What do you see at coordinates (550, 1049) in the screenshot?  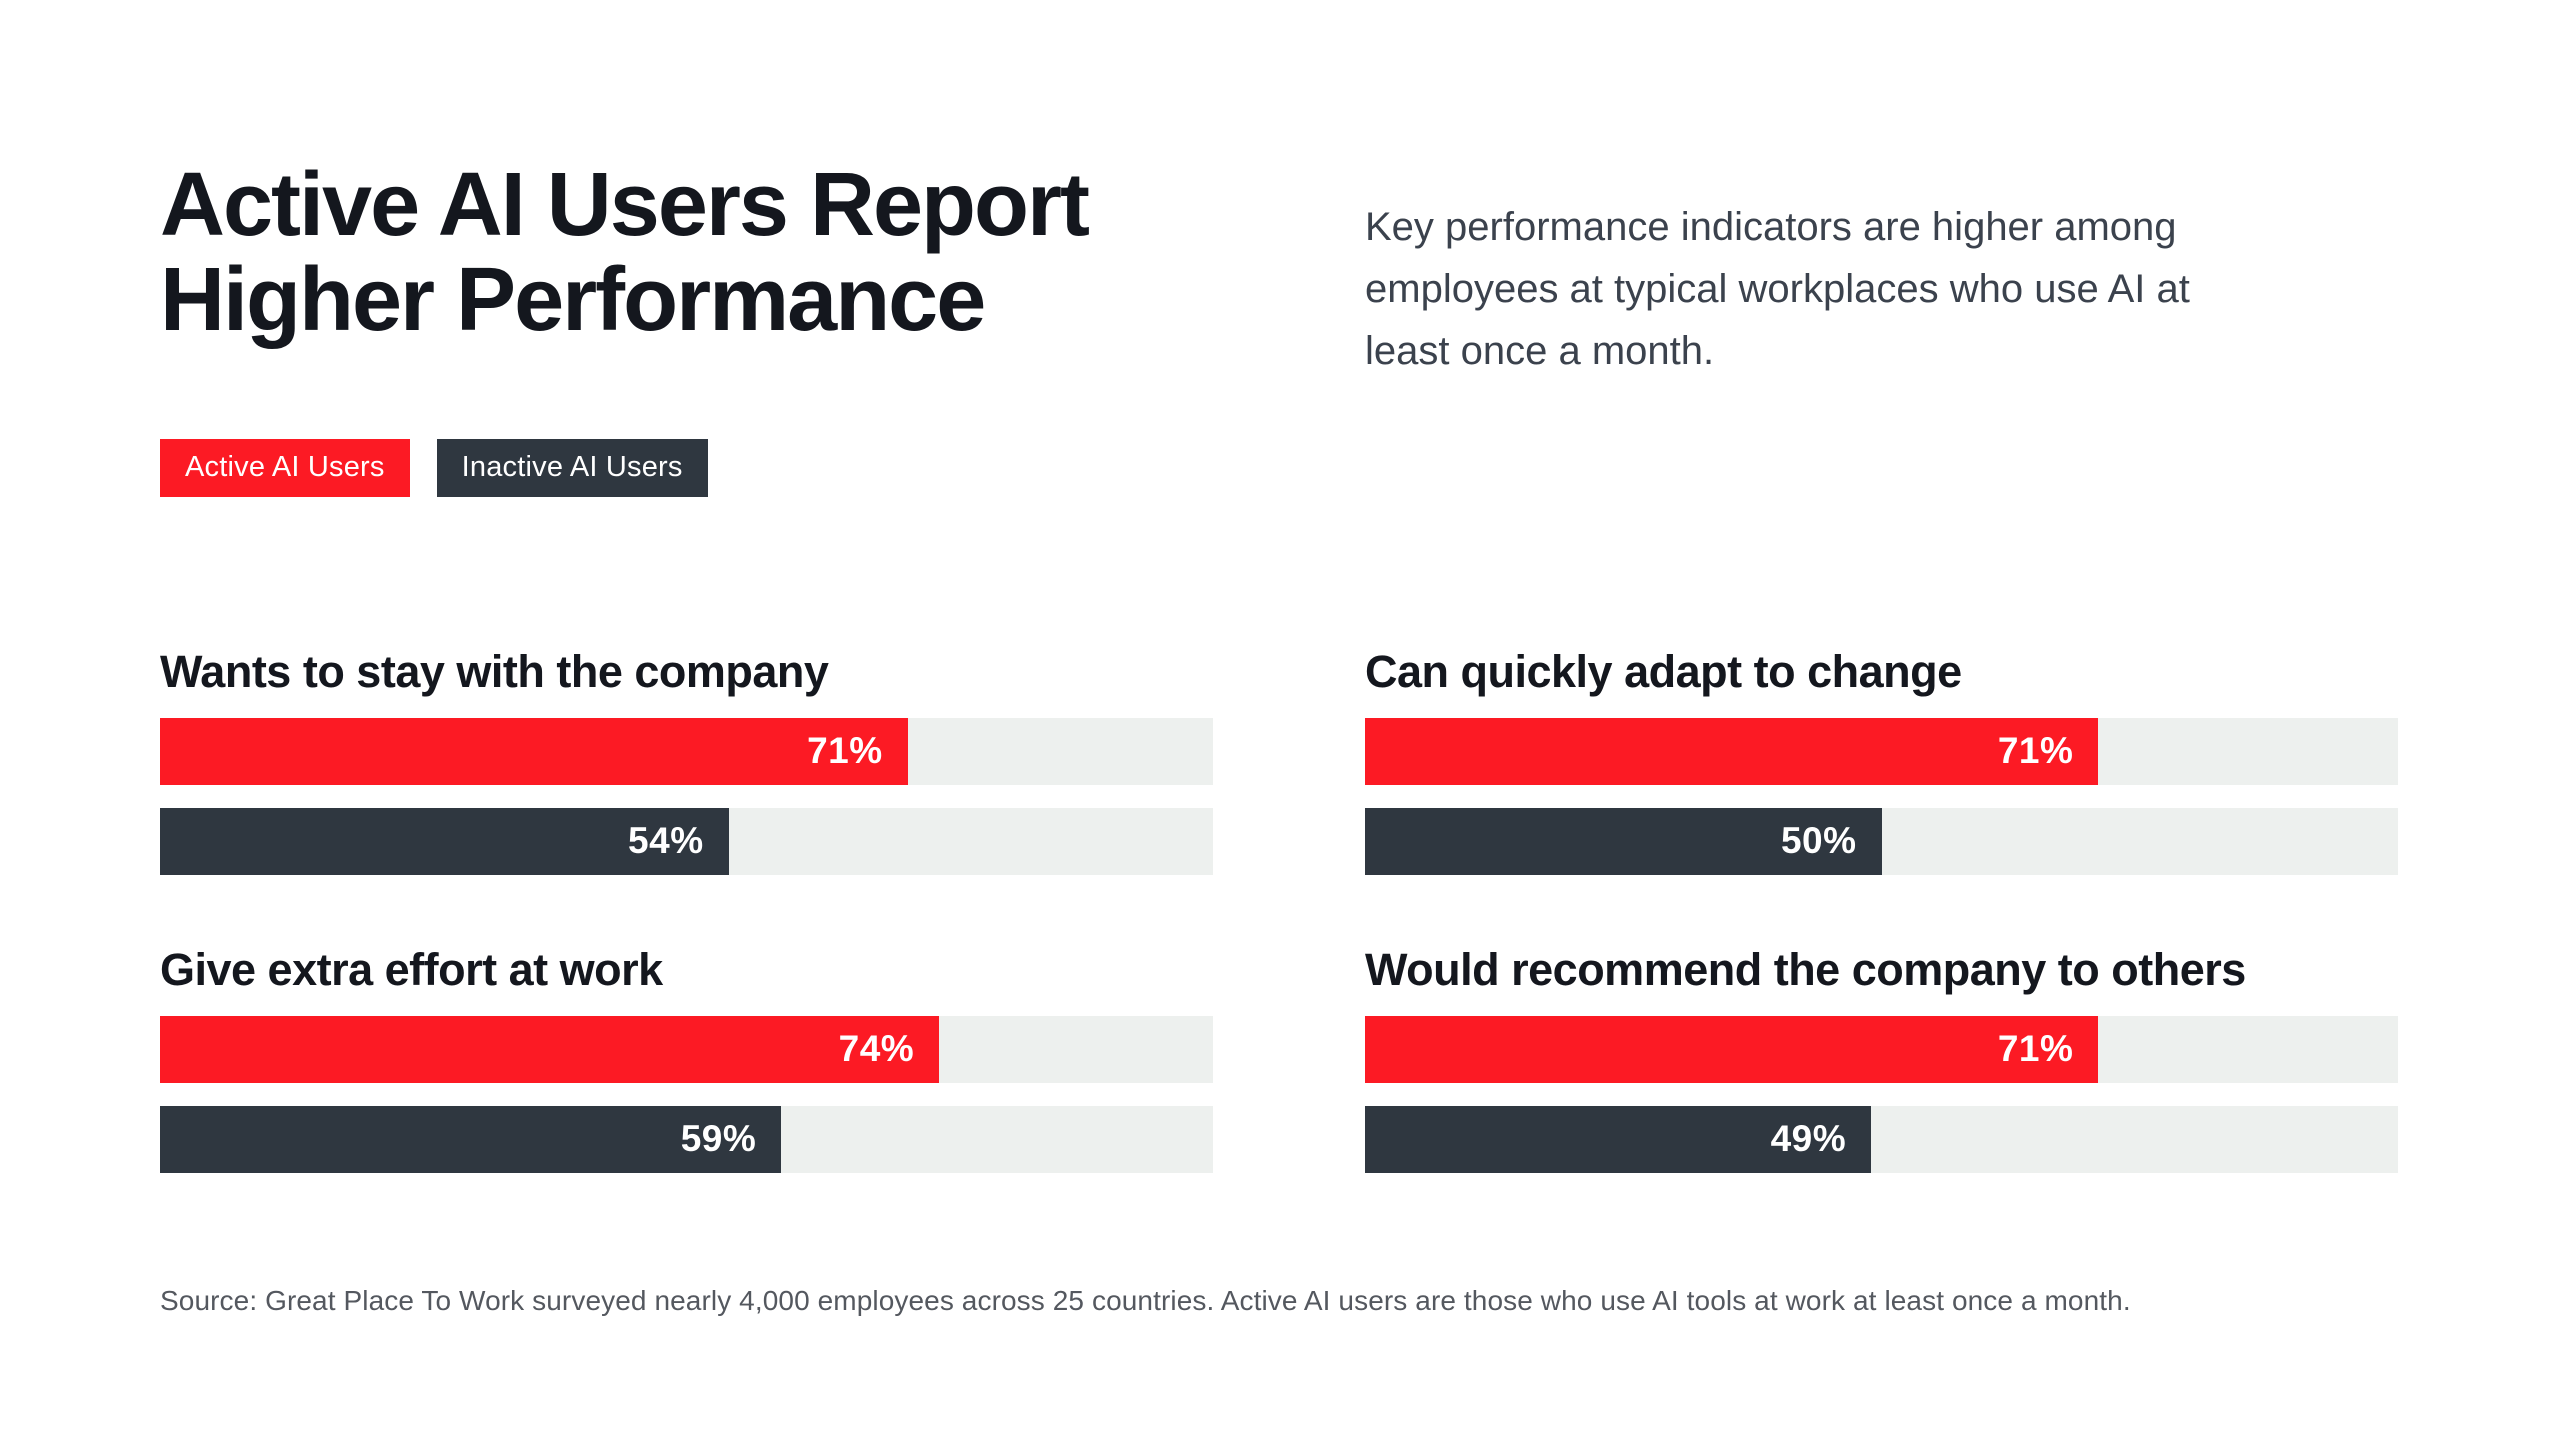 I see `bar-fill-active: 74%` at bounding box center [550, 1049].